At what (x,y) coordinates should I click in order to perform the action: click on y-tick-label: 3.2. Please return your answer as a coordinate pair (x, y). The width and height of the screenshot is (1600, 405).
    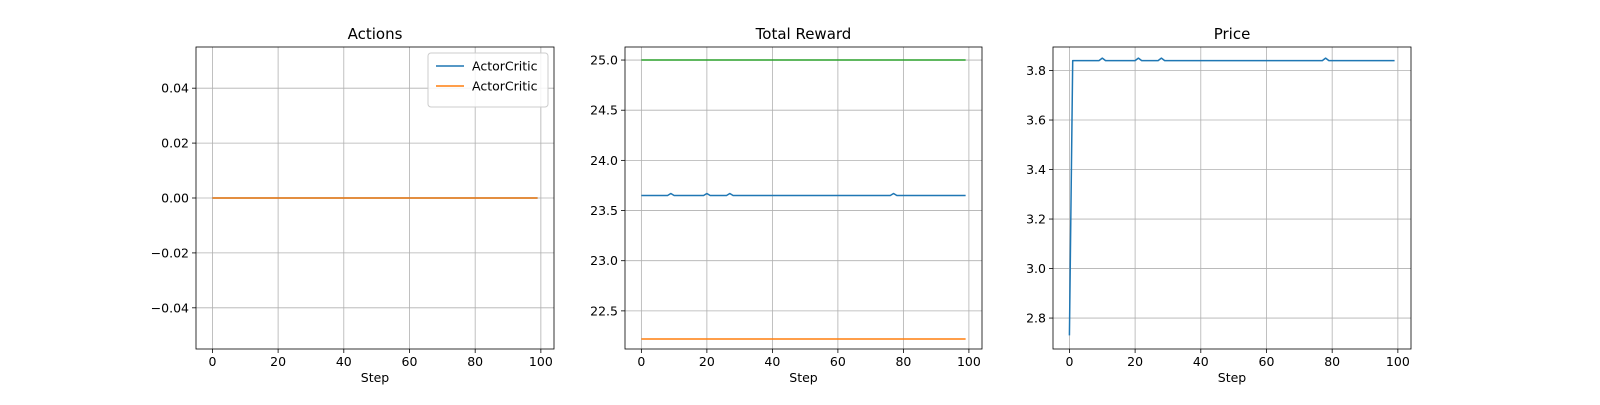
    Looking at the image, I should click on (1036, 219).